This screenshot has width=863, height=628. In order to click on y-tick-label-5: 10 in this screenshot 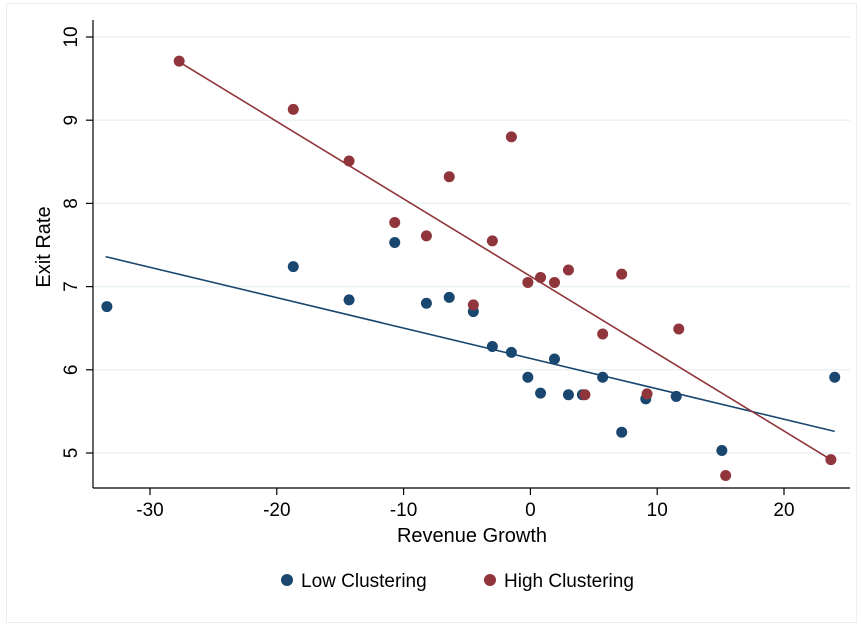, I will do `click(71, 36)`.